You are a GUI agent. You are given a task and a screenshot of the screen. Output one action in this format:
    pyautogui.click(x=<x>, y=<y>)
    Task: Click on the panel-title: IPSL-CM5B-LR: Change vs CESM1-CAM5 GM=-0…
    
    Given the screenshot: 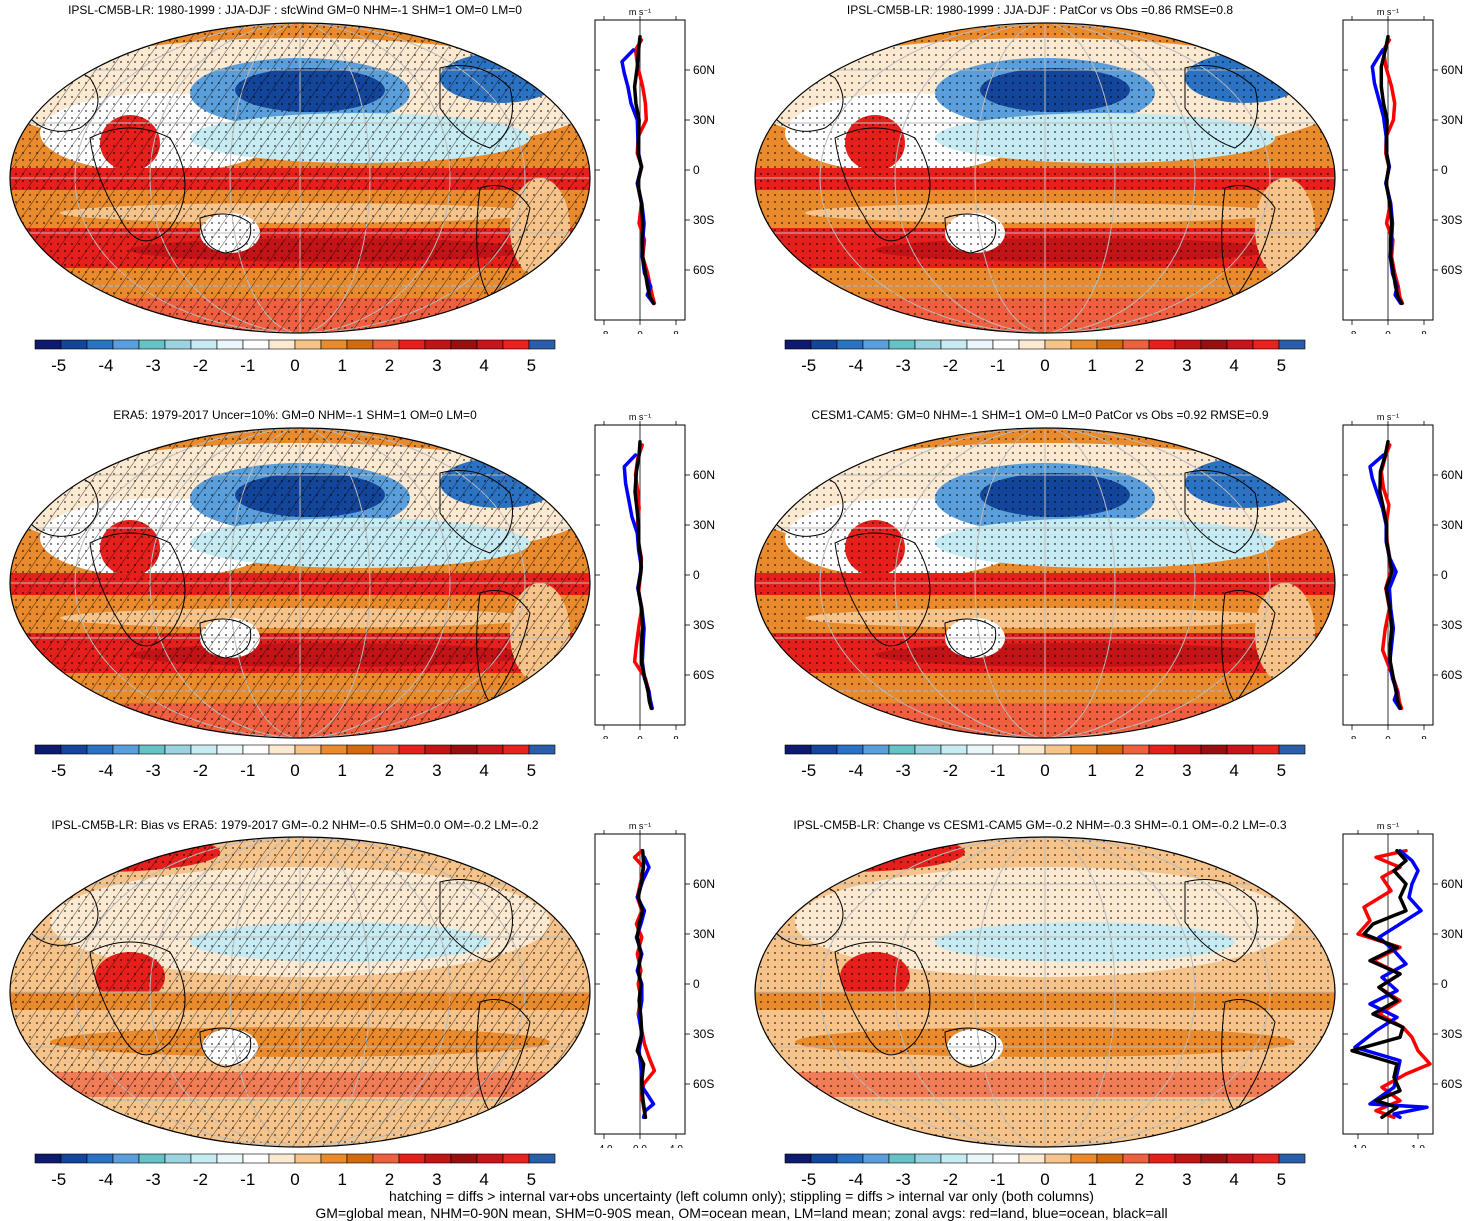 What is the action you would take?
    pyautogui.click(x=1040, y=825)
    